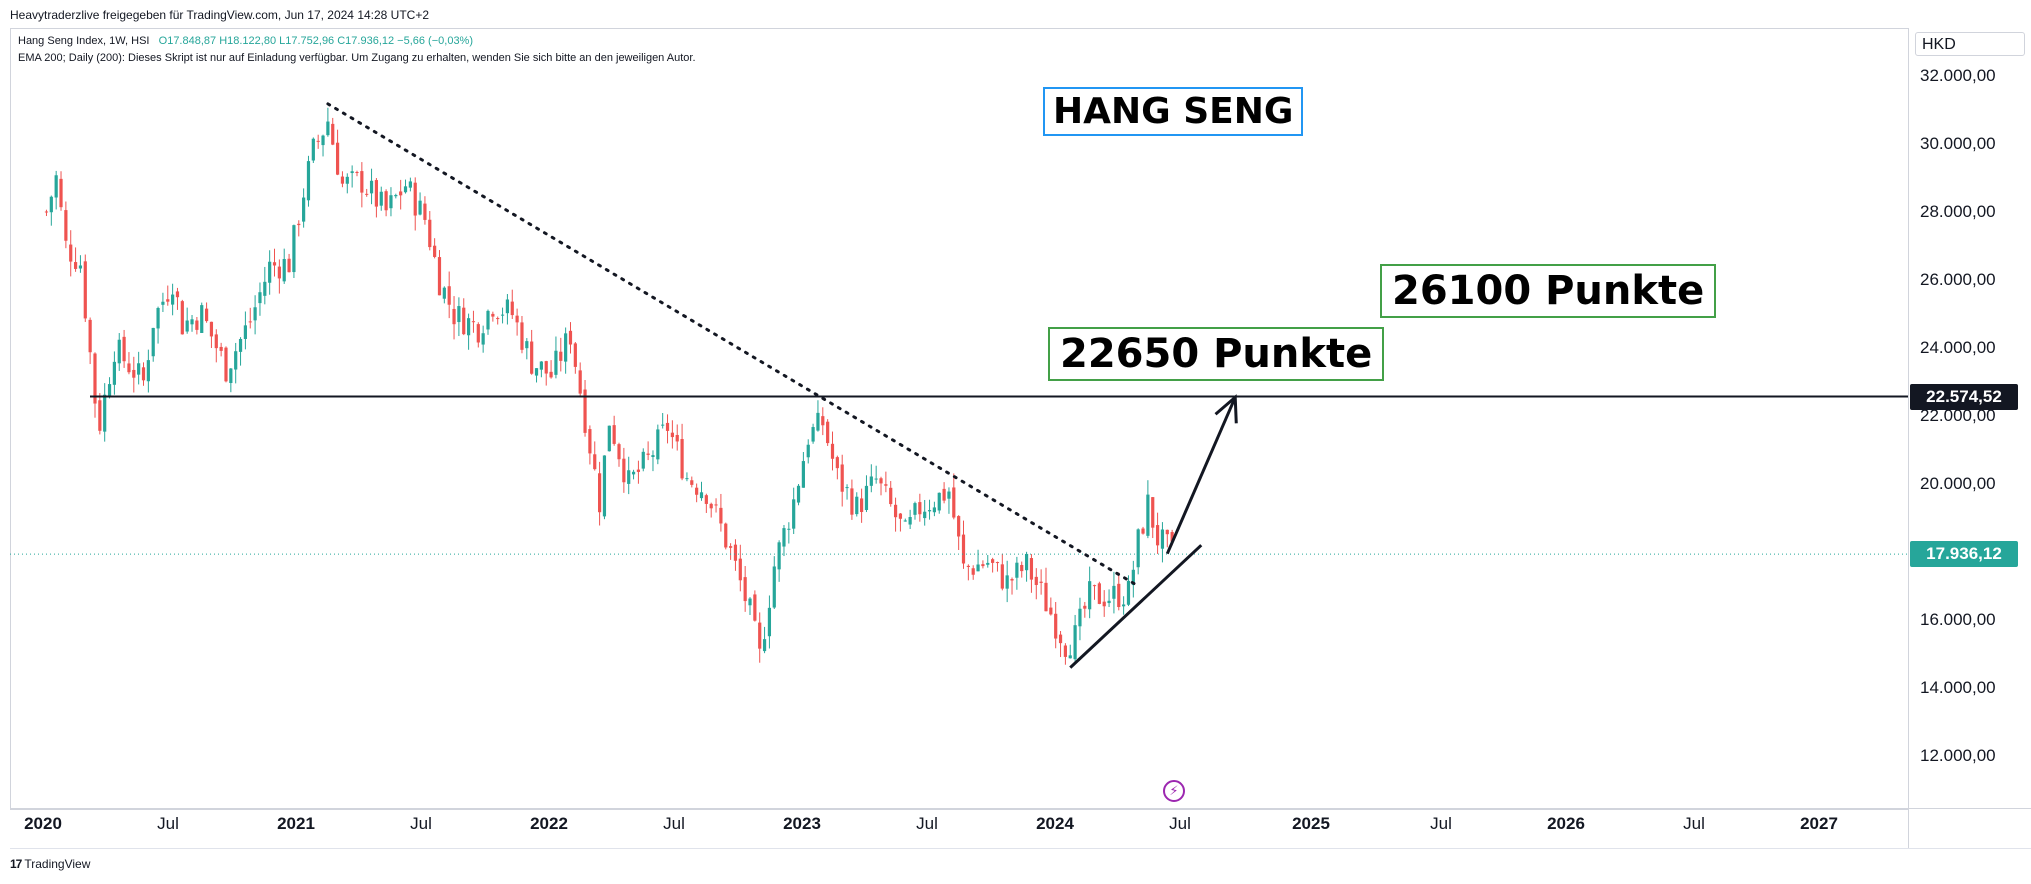 The image size is (2031, 884). What do you see at coordinates (1964, 554) in the screenshot?
I see `last-price-tag: 17.936,12` at bounding box center [1964, 554].